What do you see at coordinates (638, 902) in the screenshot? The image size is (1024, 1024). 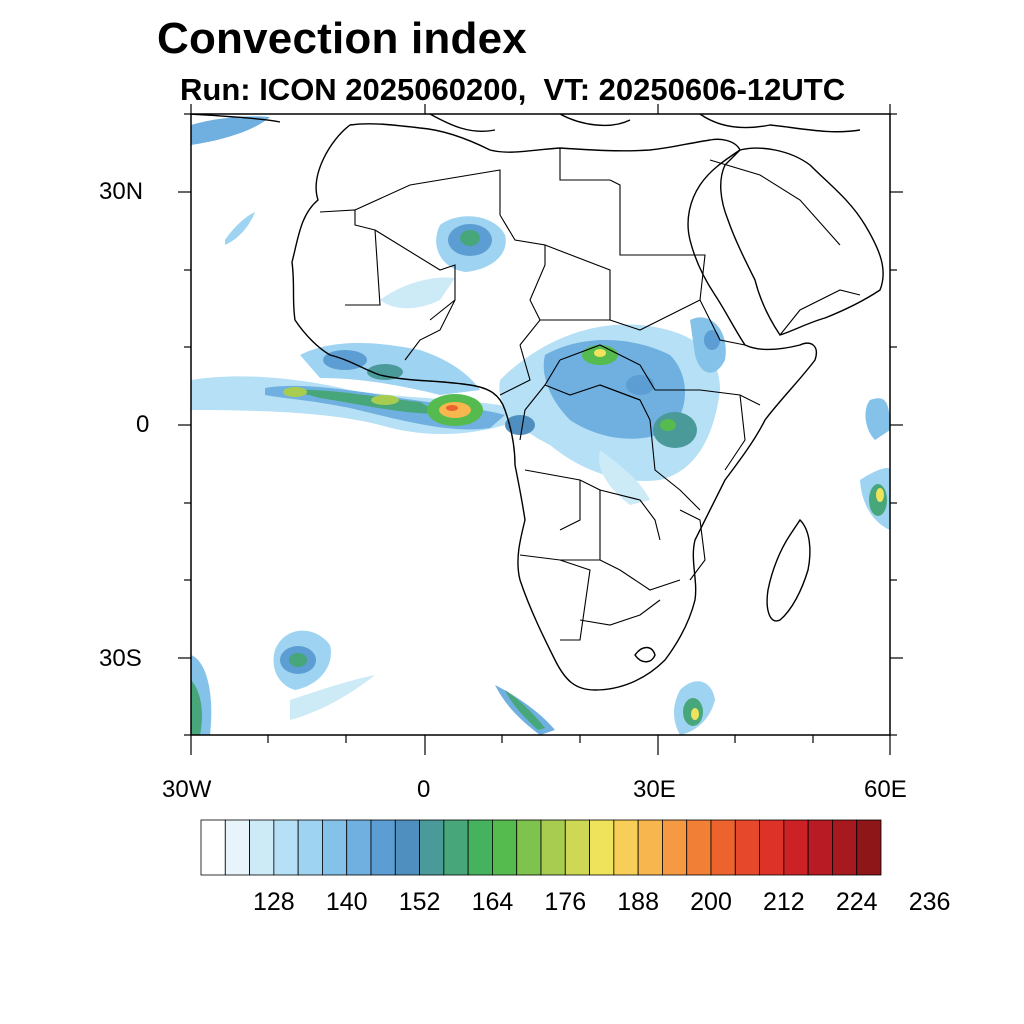 I see `colorbar-tick-label: 188` at bounding box center [638, 902].